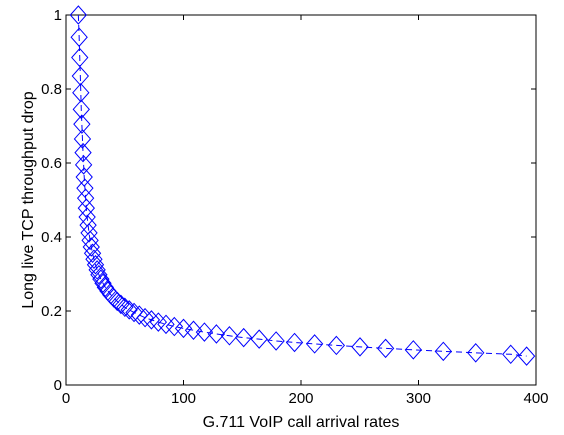  I want to click on x-tick-label: 200, so click(300, 398).